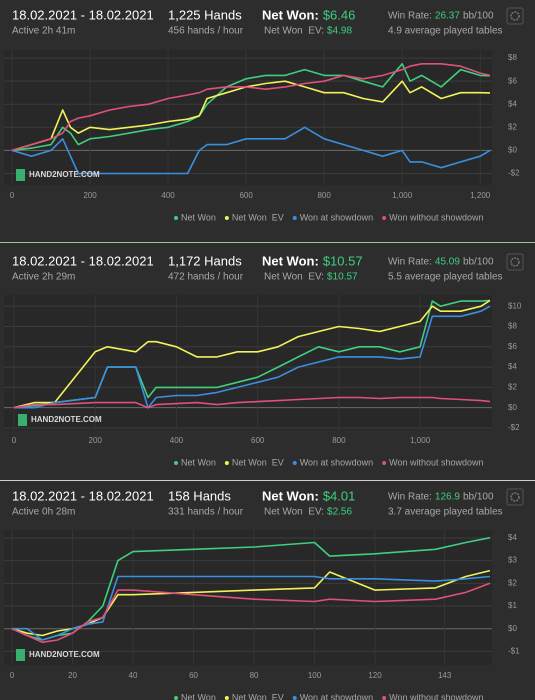 This screenshot has width=535, height=700. I want to click on legend-label: Won at showdown, so click(336, 217).